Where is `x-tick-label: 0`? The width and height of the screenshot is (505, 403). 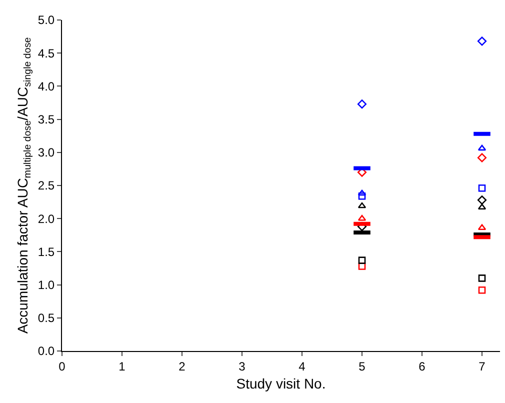 x-tick-label: 0 is located at coordinates (62, 366).